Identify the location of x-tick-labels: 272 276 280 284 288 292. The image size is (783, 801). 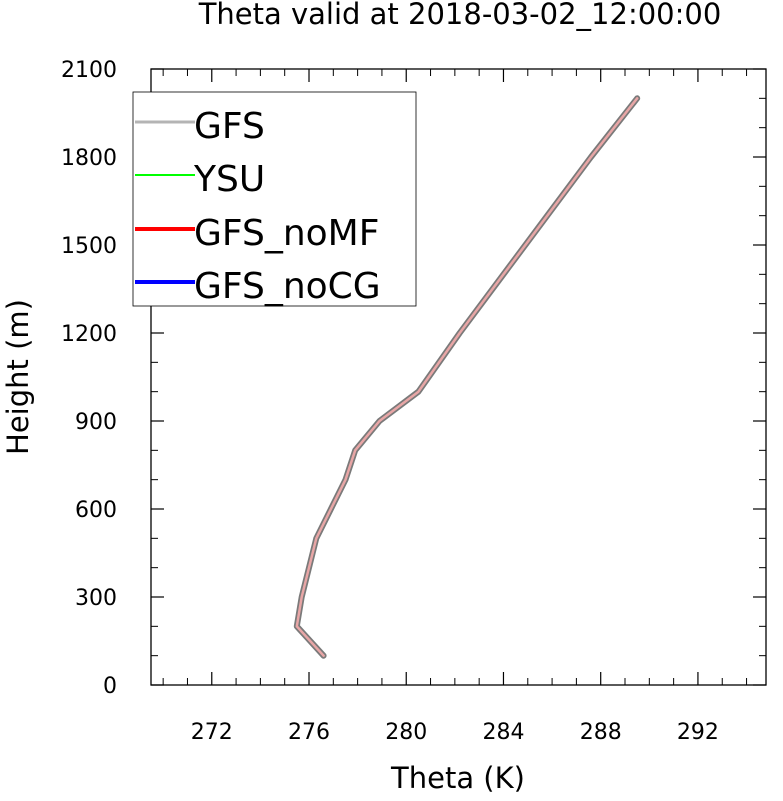
(455, 732).